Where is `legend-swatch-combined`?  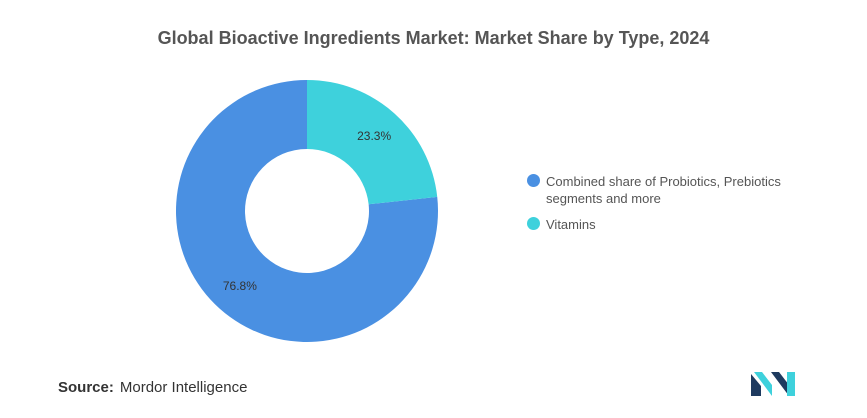 legend-swatch-combined is located at coordinates (533, 180).